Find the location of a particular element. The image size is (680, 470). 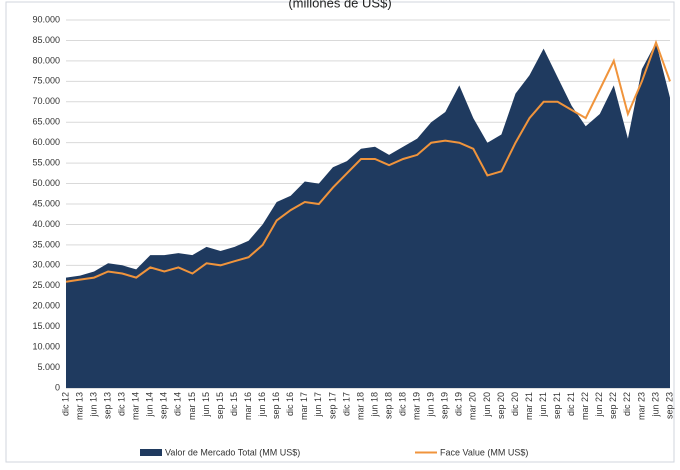

x-tick-label: mar 23 is located at coordinates (641, 406).